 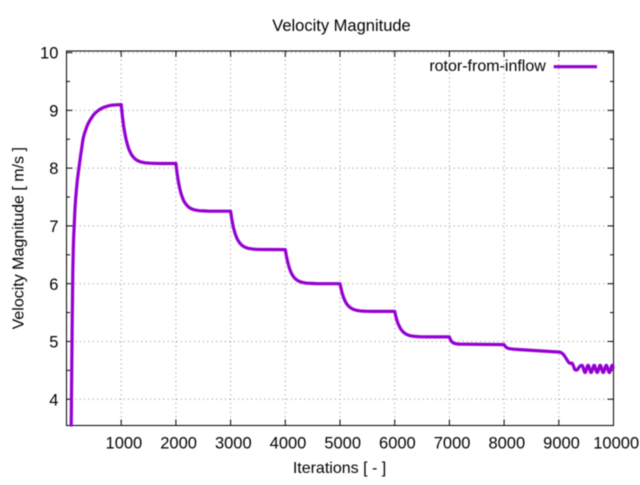 I want to click on svg-text: 6000, so click(x=397, y=444).